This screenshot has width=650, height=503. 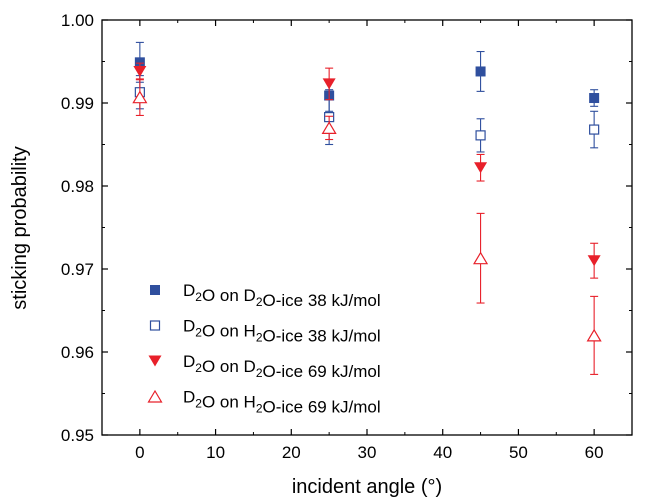 What do you see at coordinates (77, 186) in the screenshot?
I see `y-tick-label: 0.98` at bounding box center [77, 186].